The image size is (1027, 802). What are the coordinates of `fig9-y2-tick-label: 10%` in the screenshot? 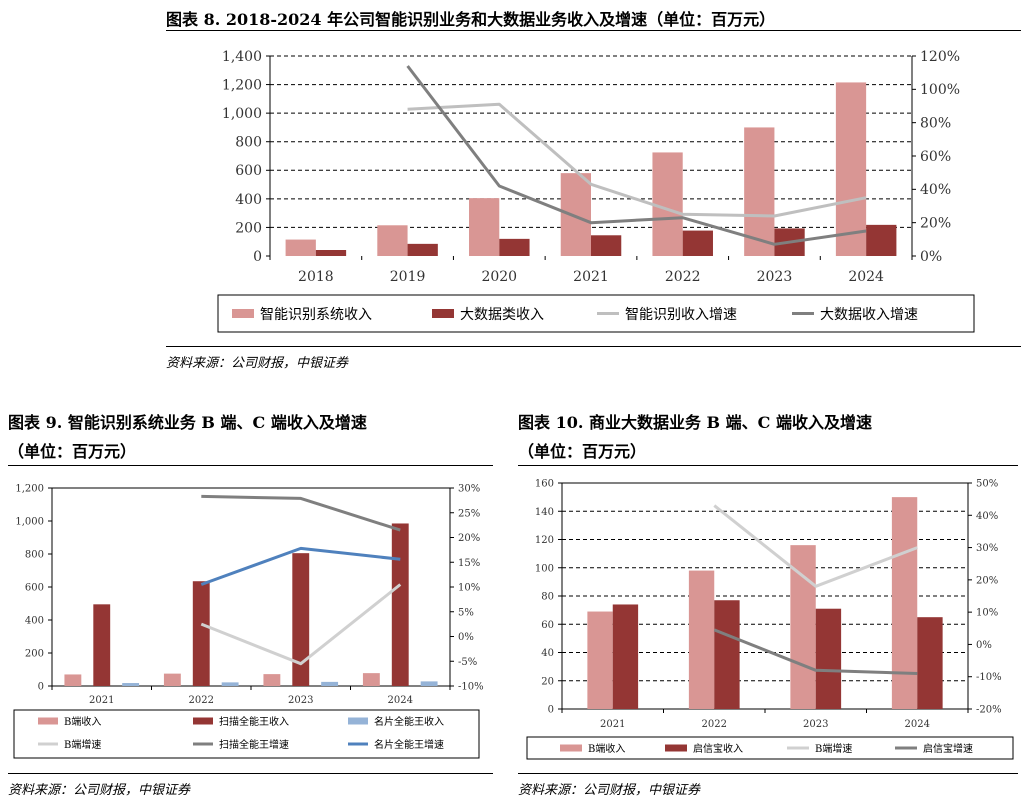 It's located at (469, 588).